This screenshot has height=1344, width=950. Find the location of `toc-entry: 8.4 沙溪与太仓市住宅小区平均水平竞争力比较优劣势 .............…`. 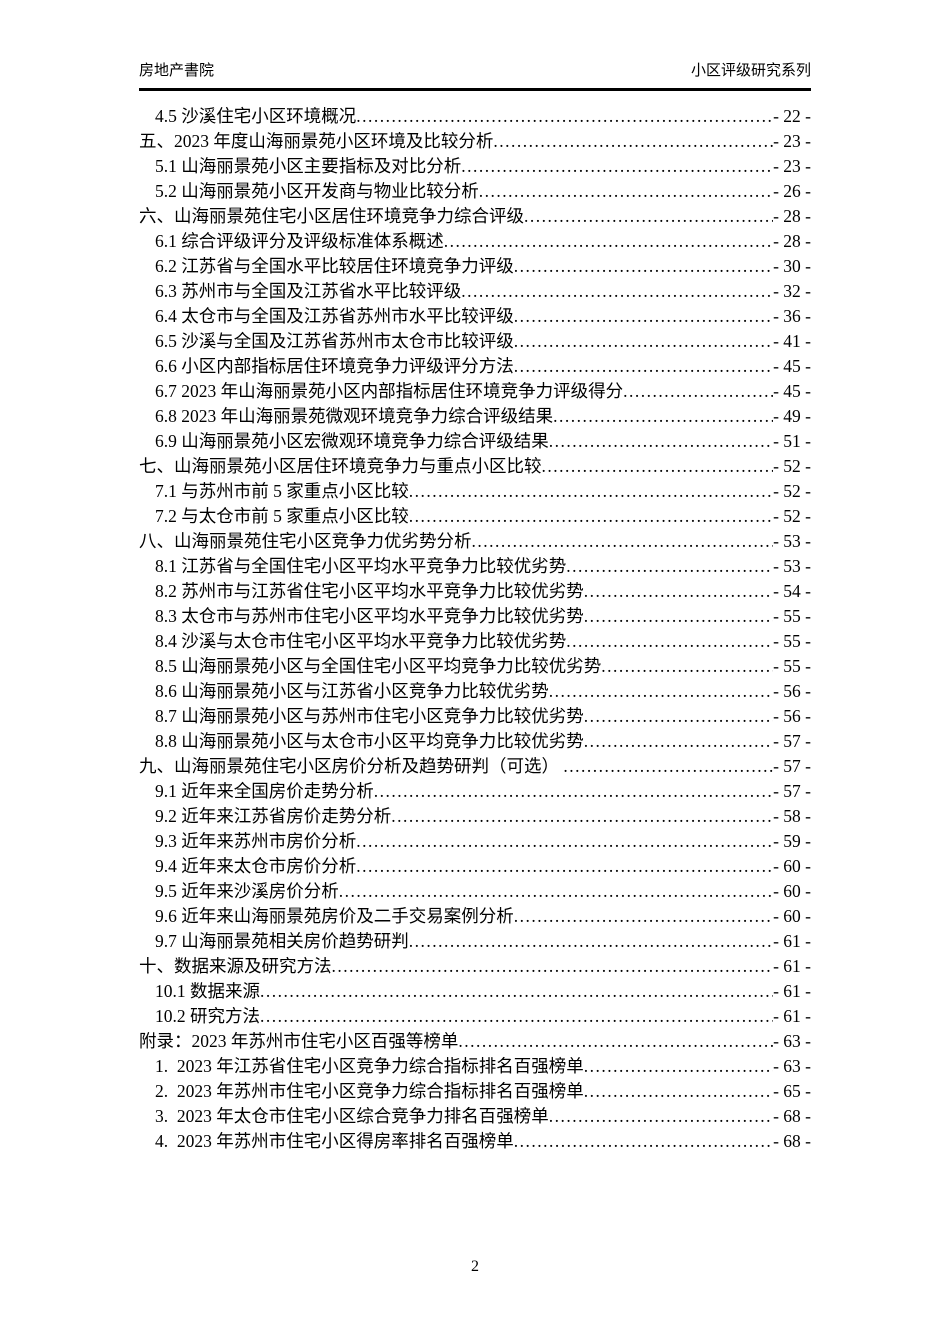

toc-entry: 8.4 沙溪与太仓市住宅小区平均水平竞争力比较优劣势 .............… is located at coordinates (475, 641).